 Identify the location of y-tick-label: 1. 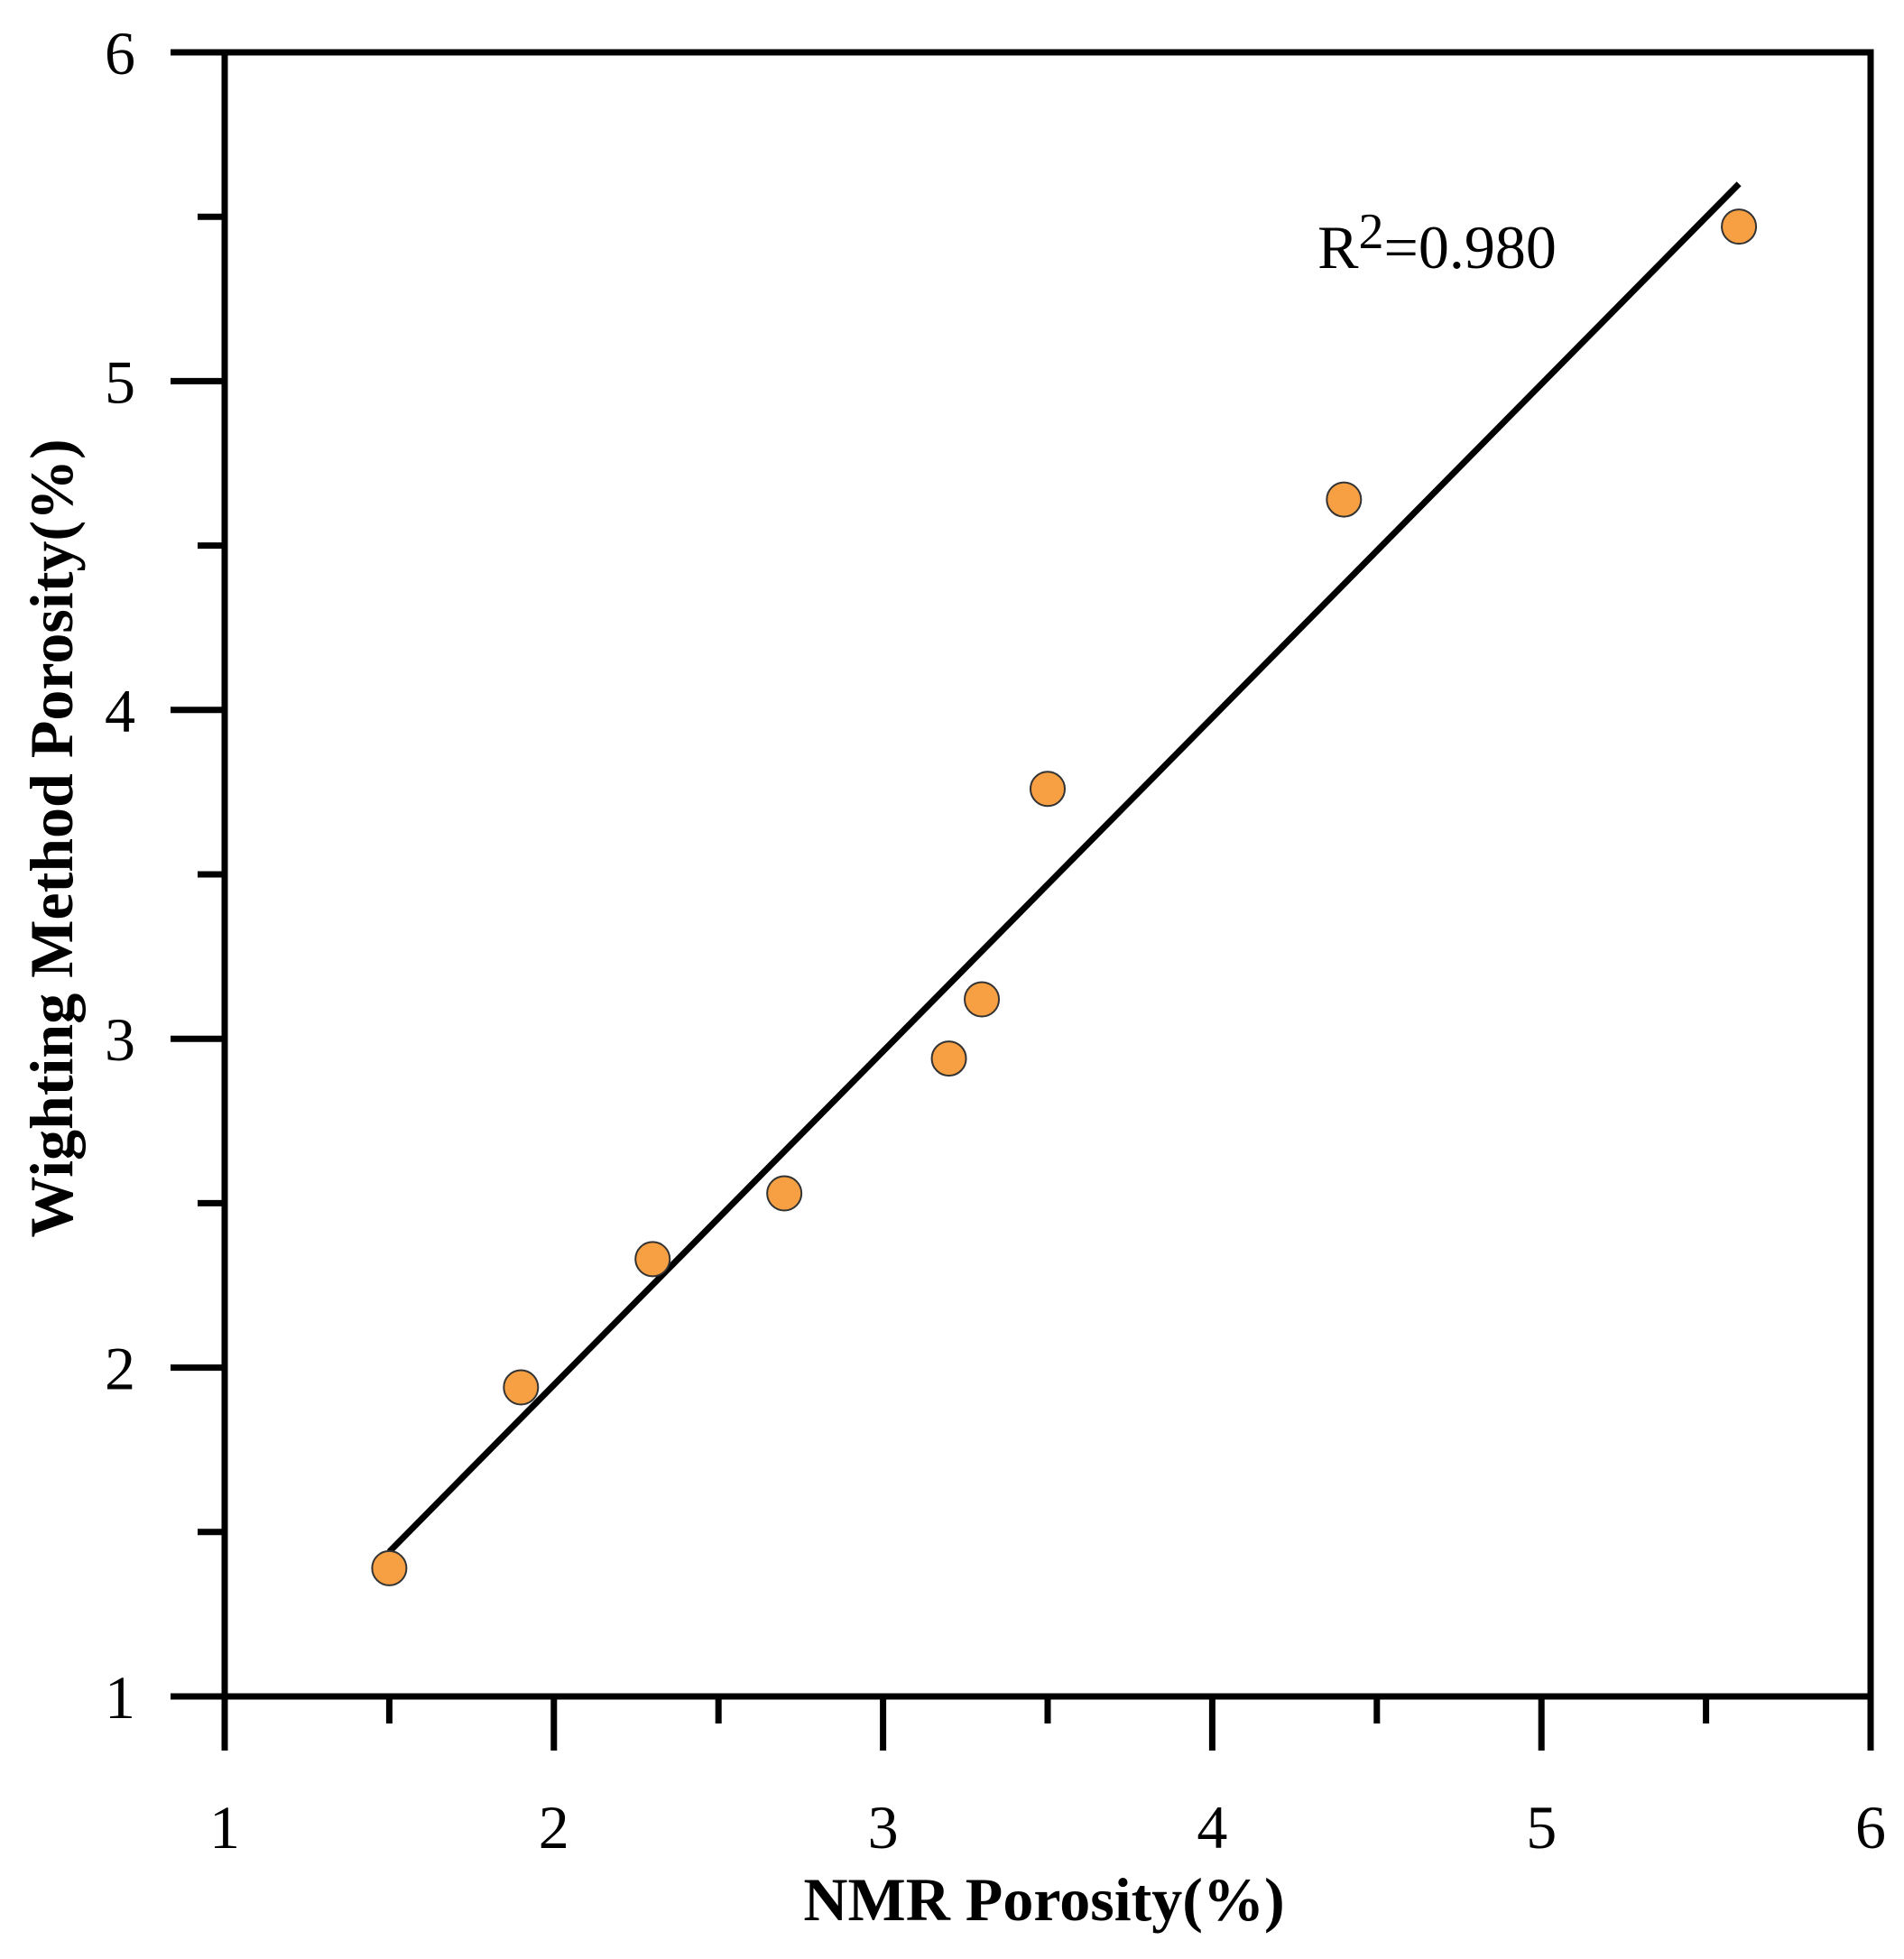
(120, 1697).